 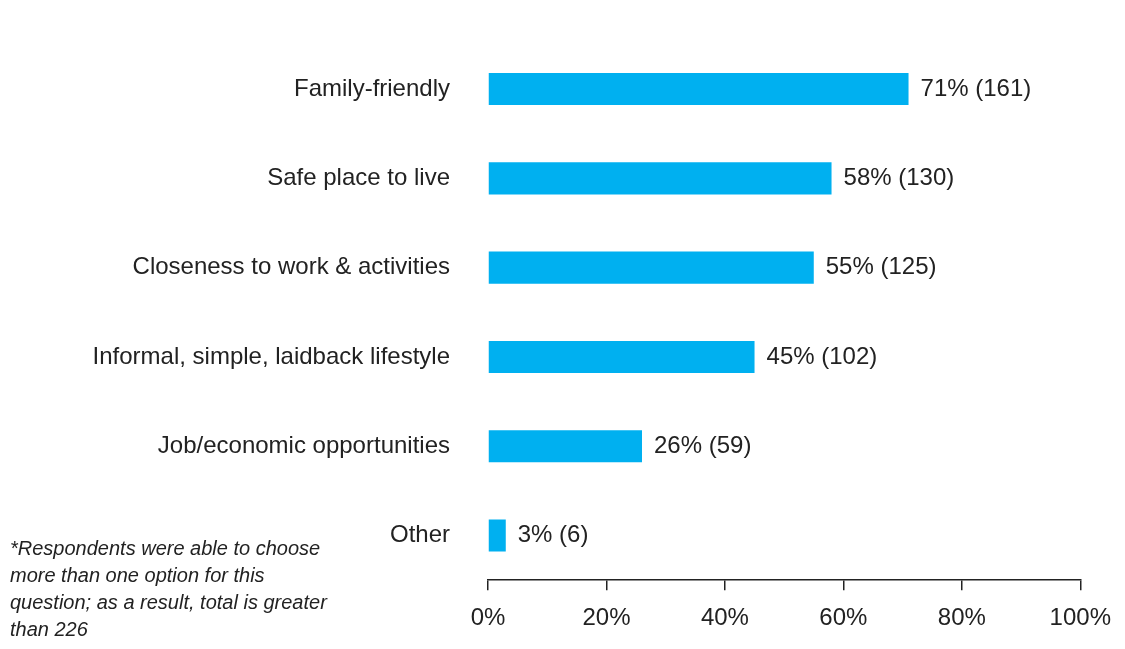 What do you see at coordinates (271, 355) in the screenshot?
I see `y-tick-label: Informal, simple, laidback lifestyle` at bounding box center [271, 355].